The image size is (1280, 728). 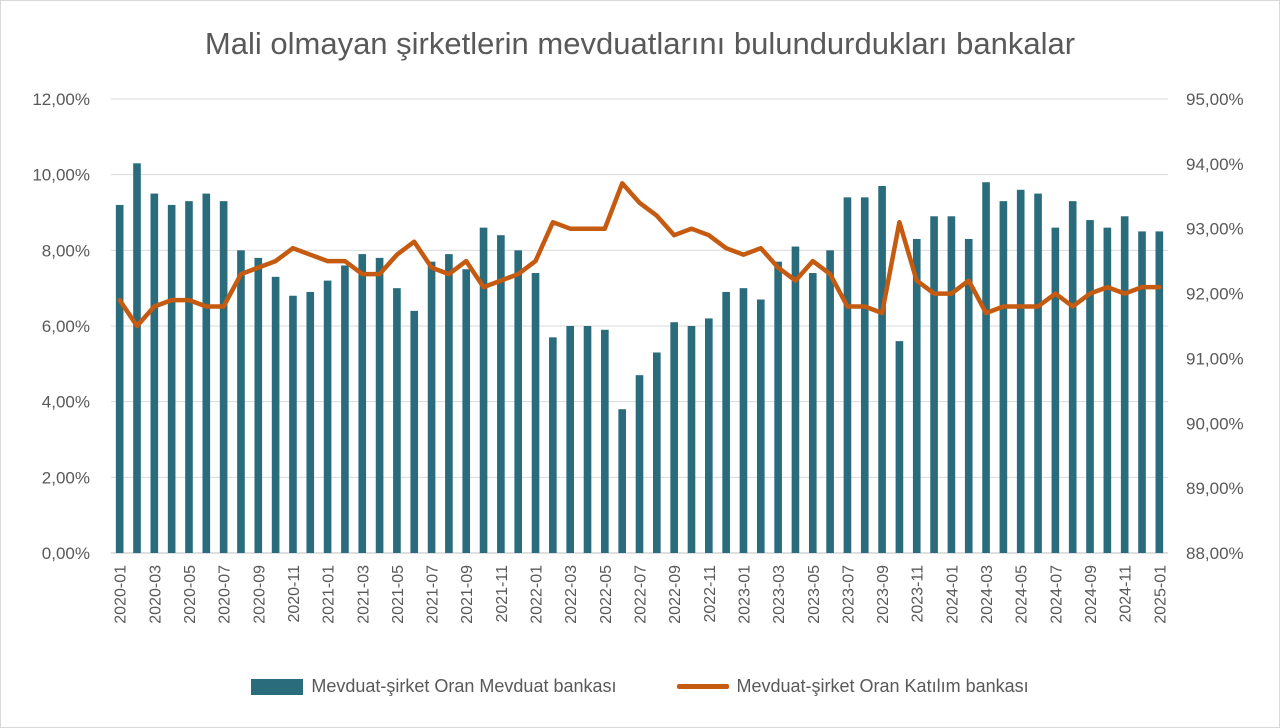 What do you see at coordinates (467, 594) in the screenshot?
I see `x-tick-label: 2021-09` at bounding box center [467, 594].